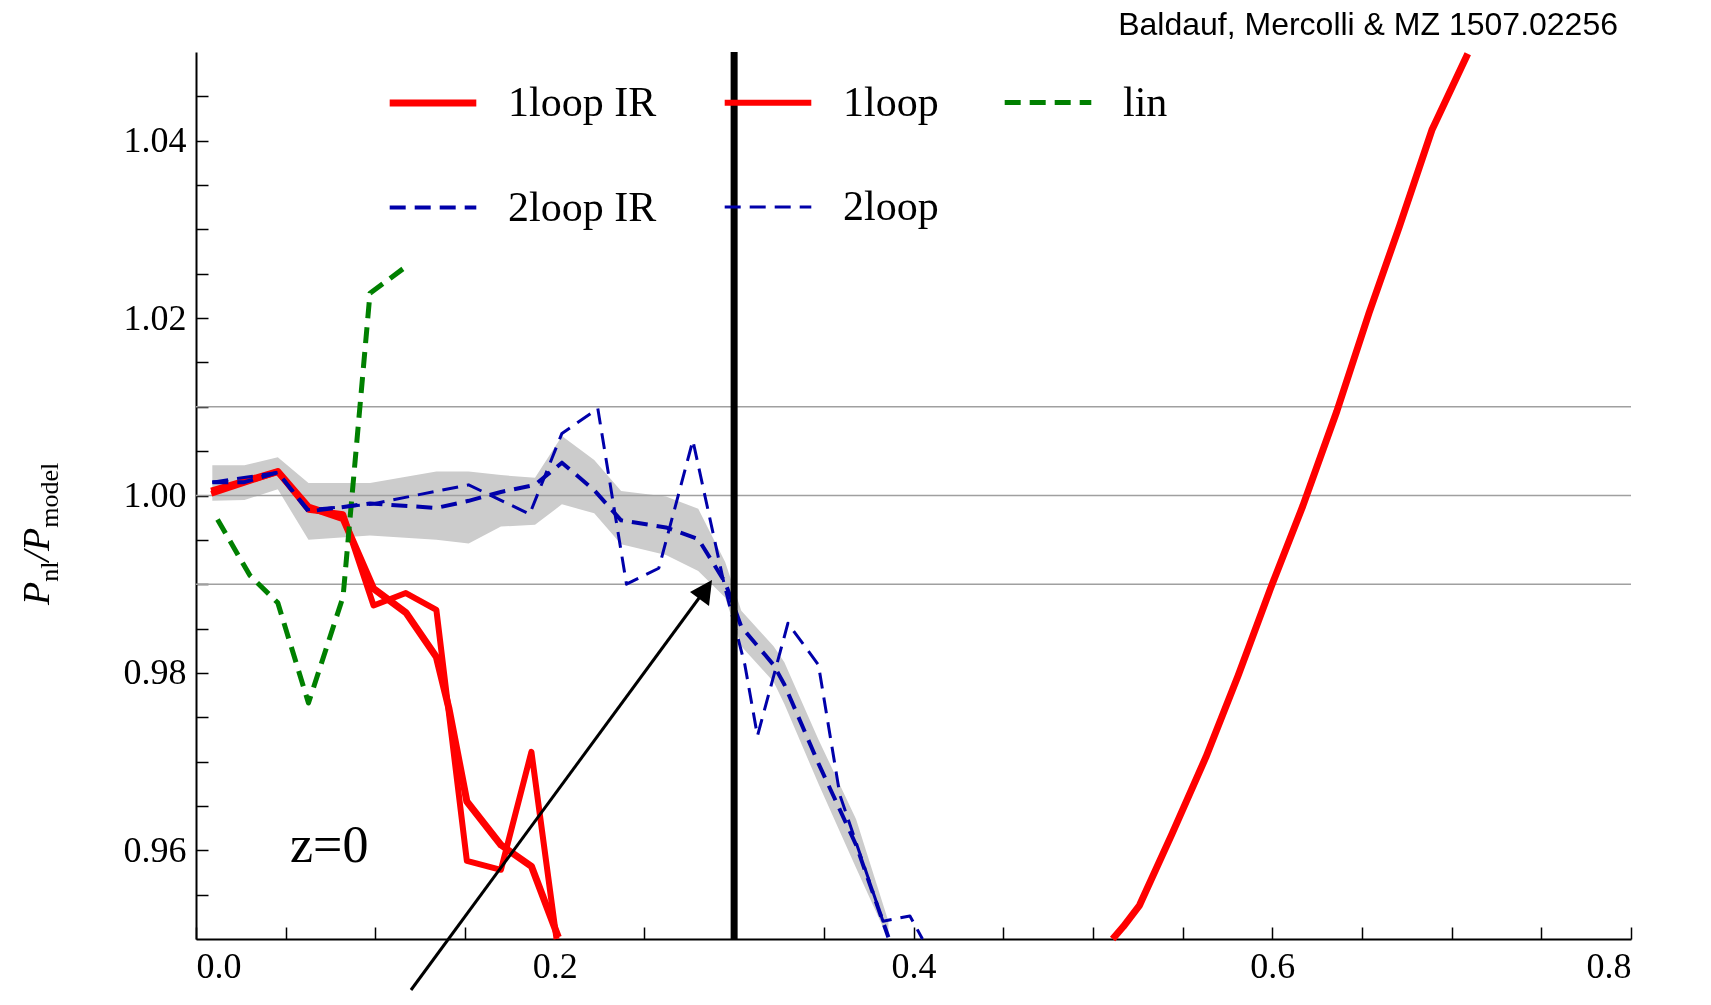  Describe the element at coordinates (219, 965) in the screenshot. I see `x-tick-label: 0.0` at that location.